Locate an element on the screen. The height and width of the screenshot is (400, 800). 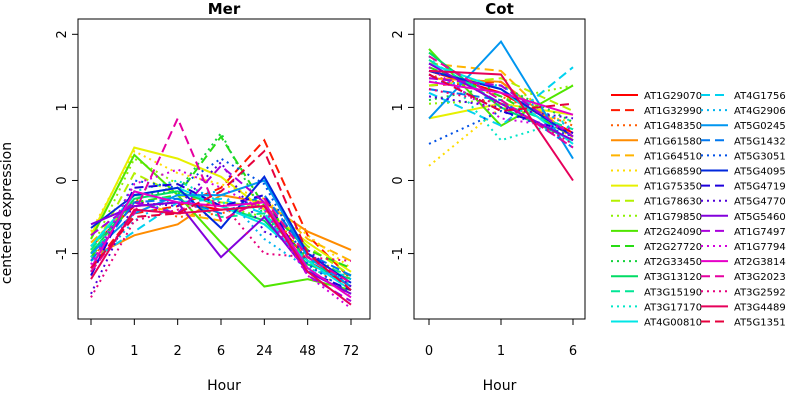
series-line-at1g75350 is located at coordinates (221, 209).